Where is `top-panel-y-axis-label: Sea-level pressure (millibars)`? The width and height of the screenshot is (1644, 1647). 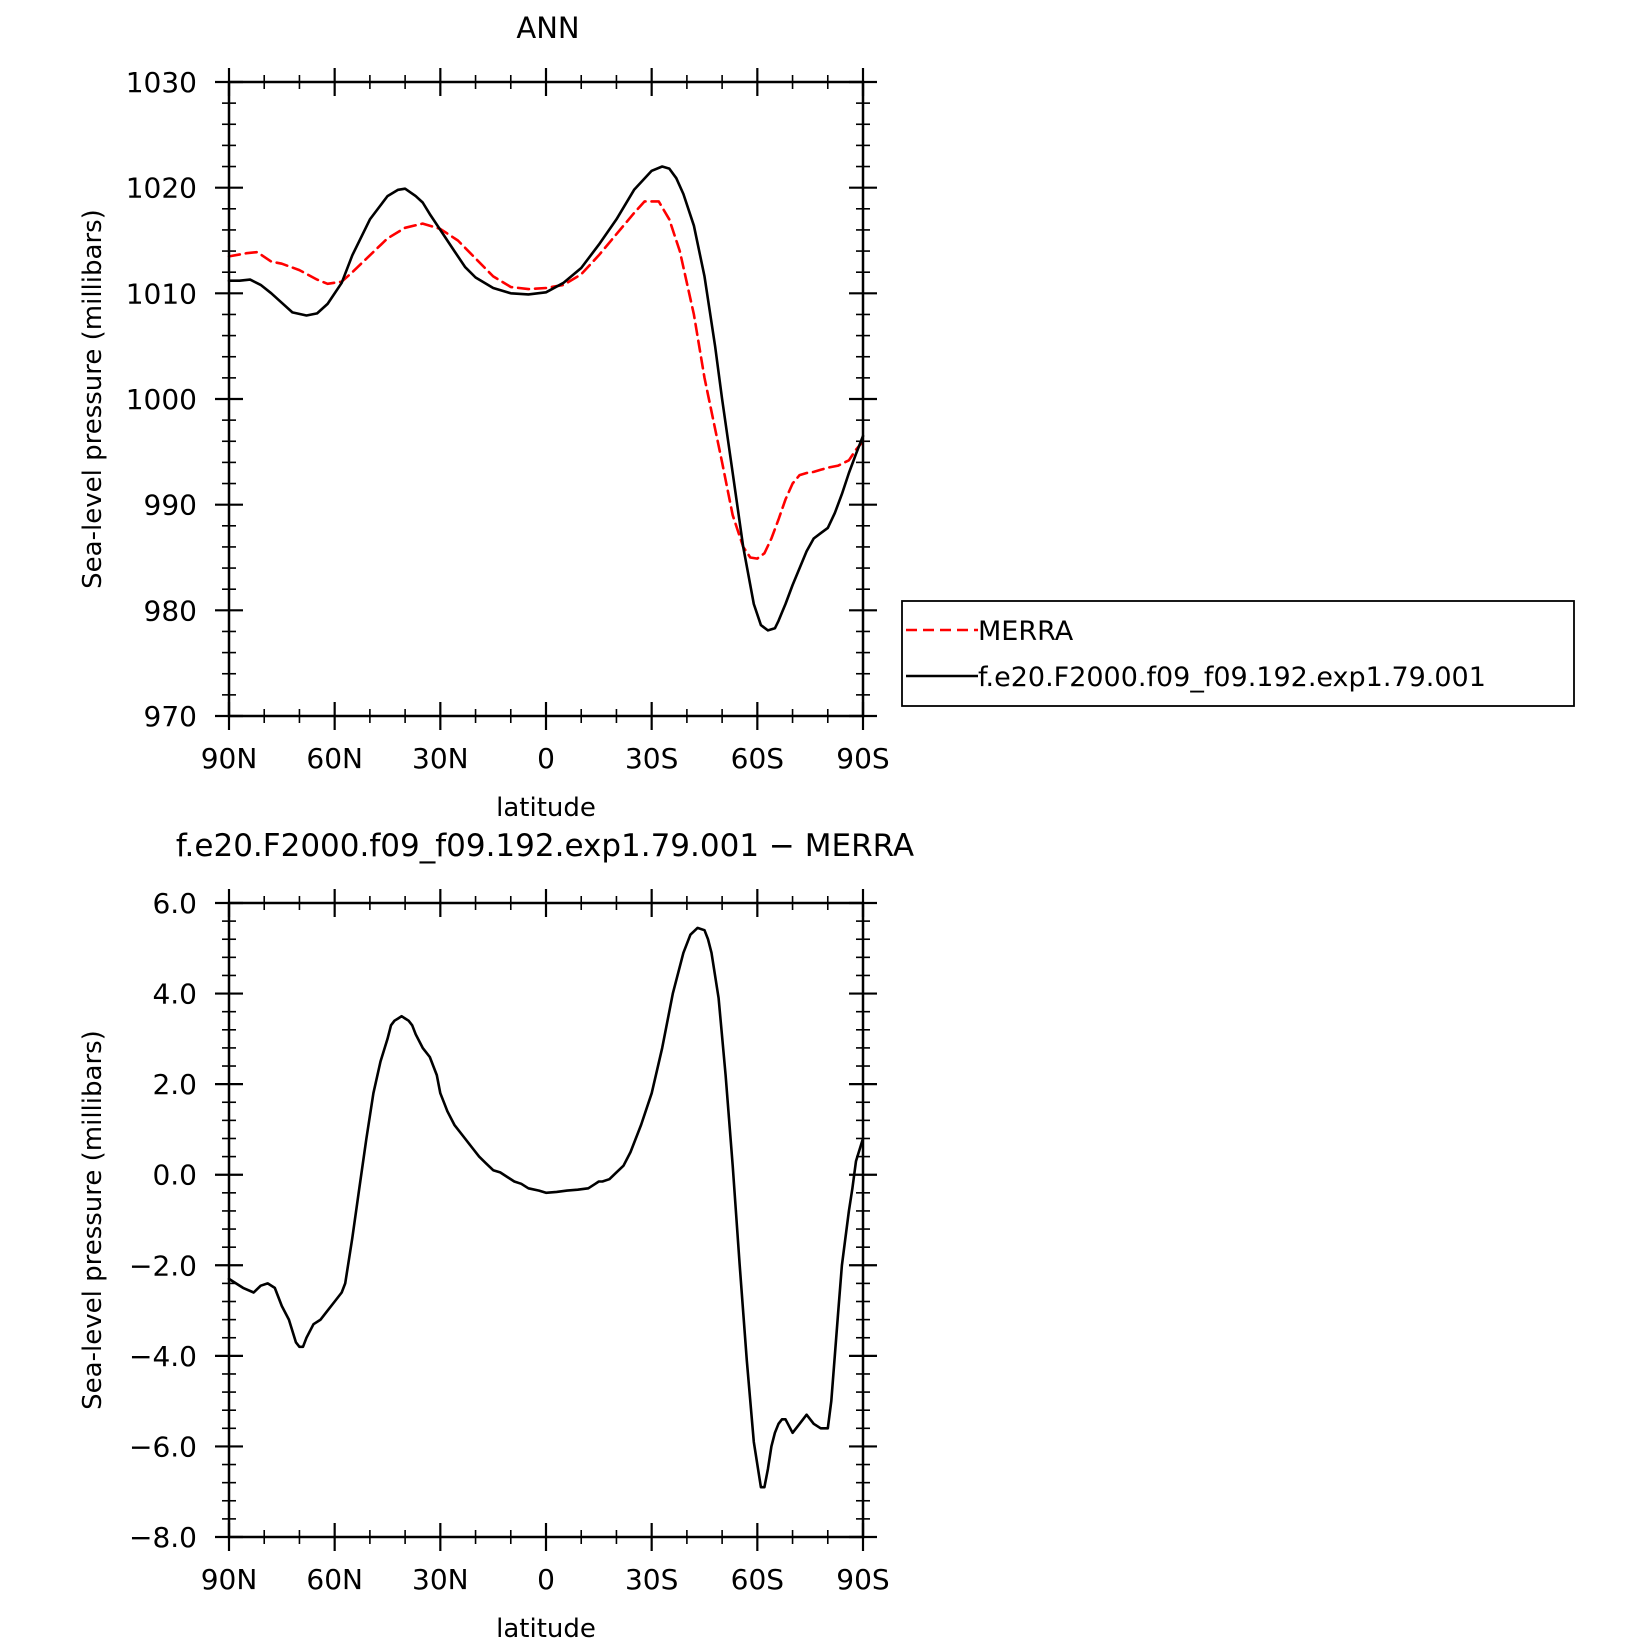
top-panel-y-axis-label: Sea-level pressure (millibars) is located at coordinates (93, 399).